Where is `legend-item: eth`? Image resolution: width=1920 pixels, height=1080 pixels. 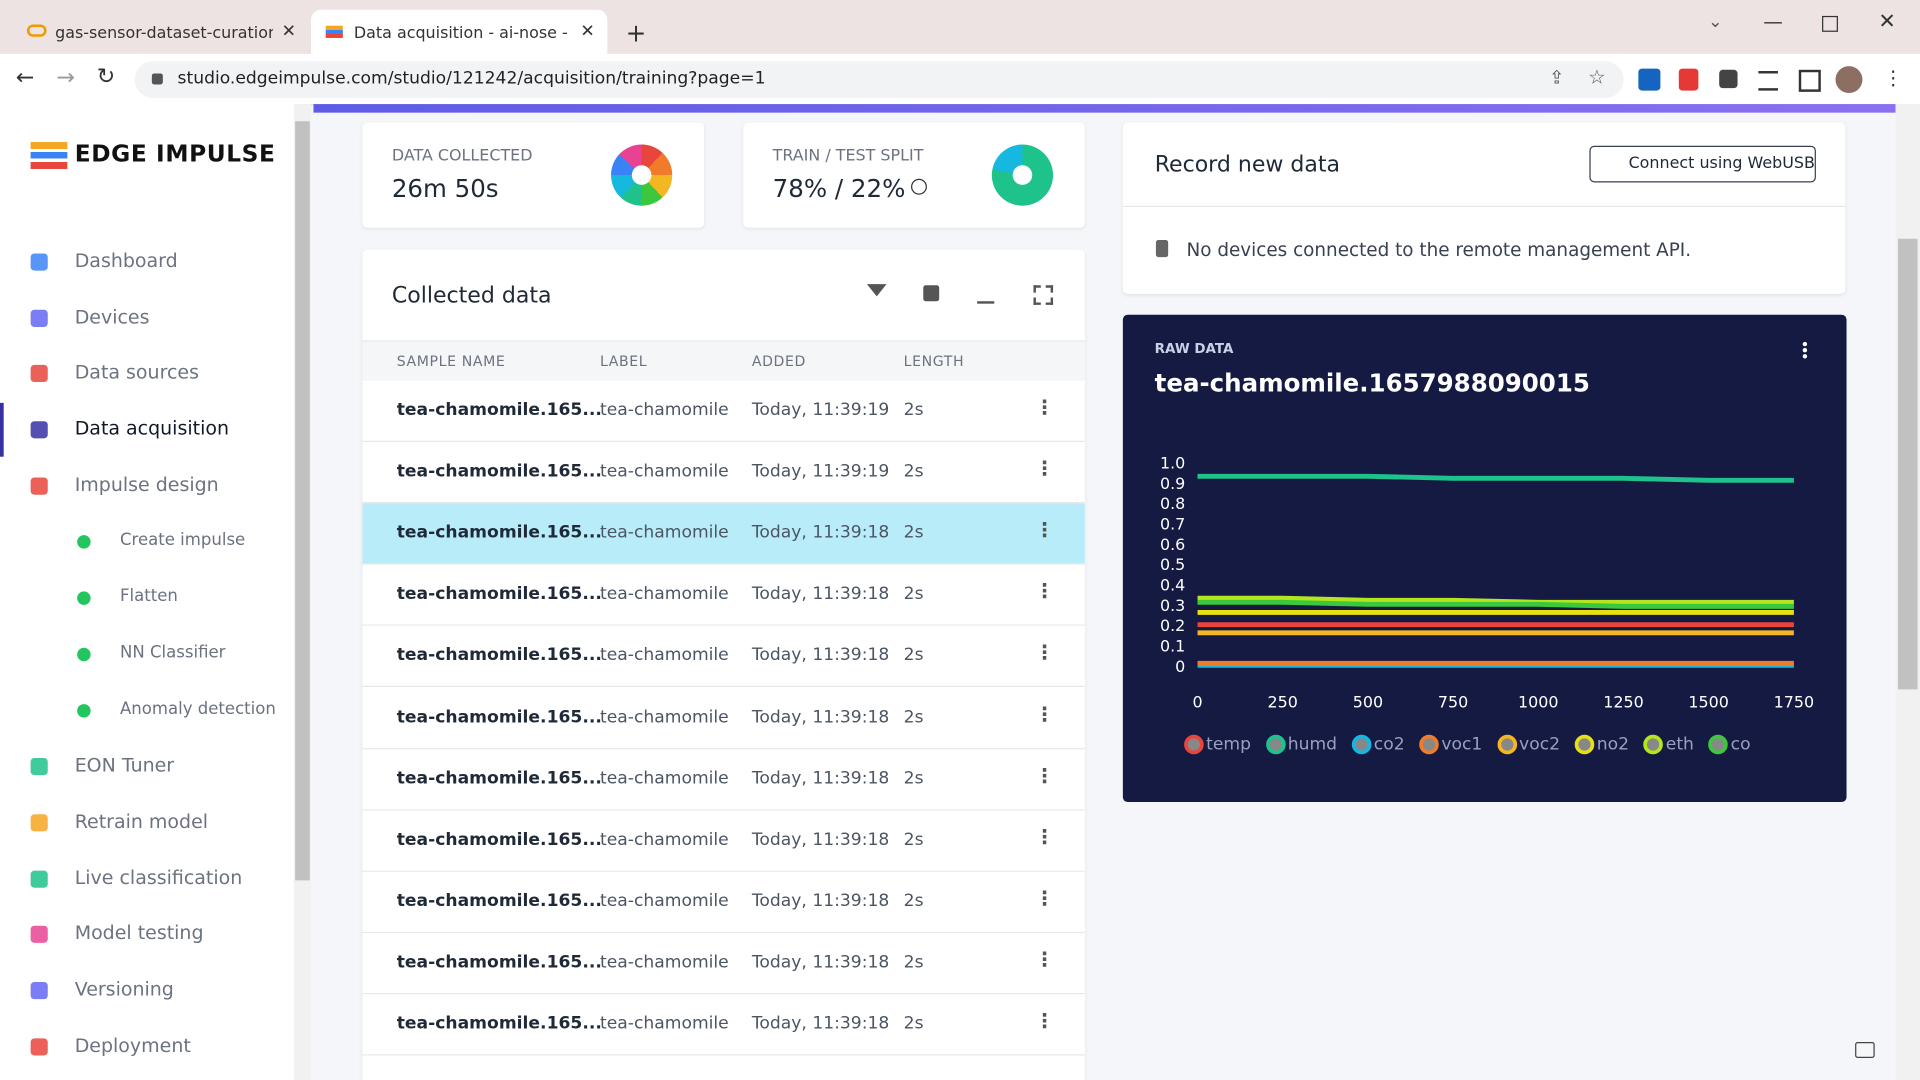 legend-item: eth is located at coordinates (1669, 745).